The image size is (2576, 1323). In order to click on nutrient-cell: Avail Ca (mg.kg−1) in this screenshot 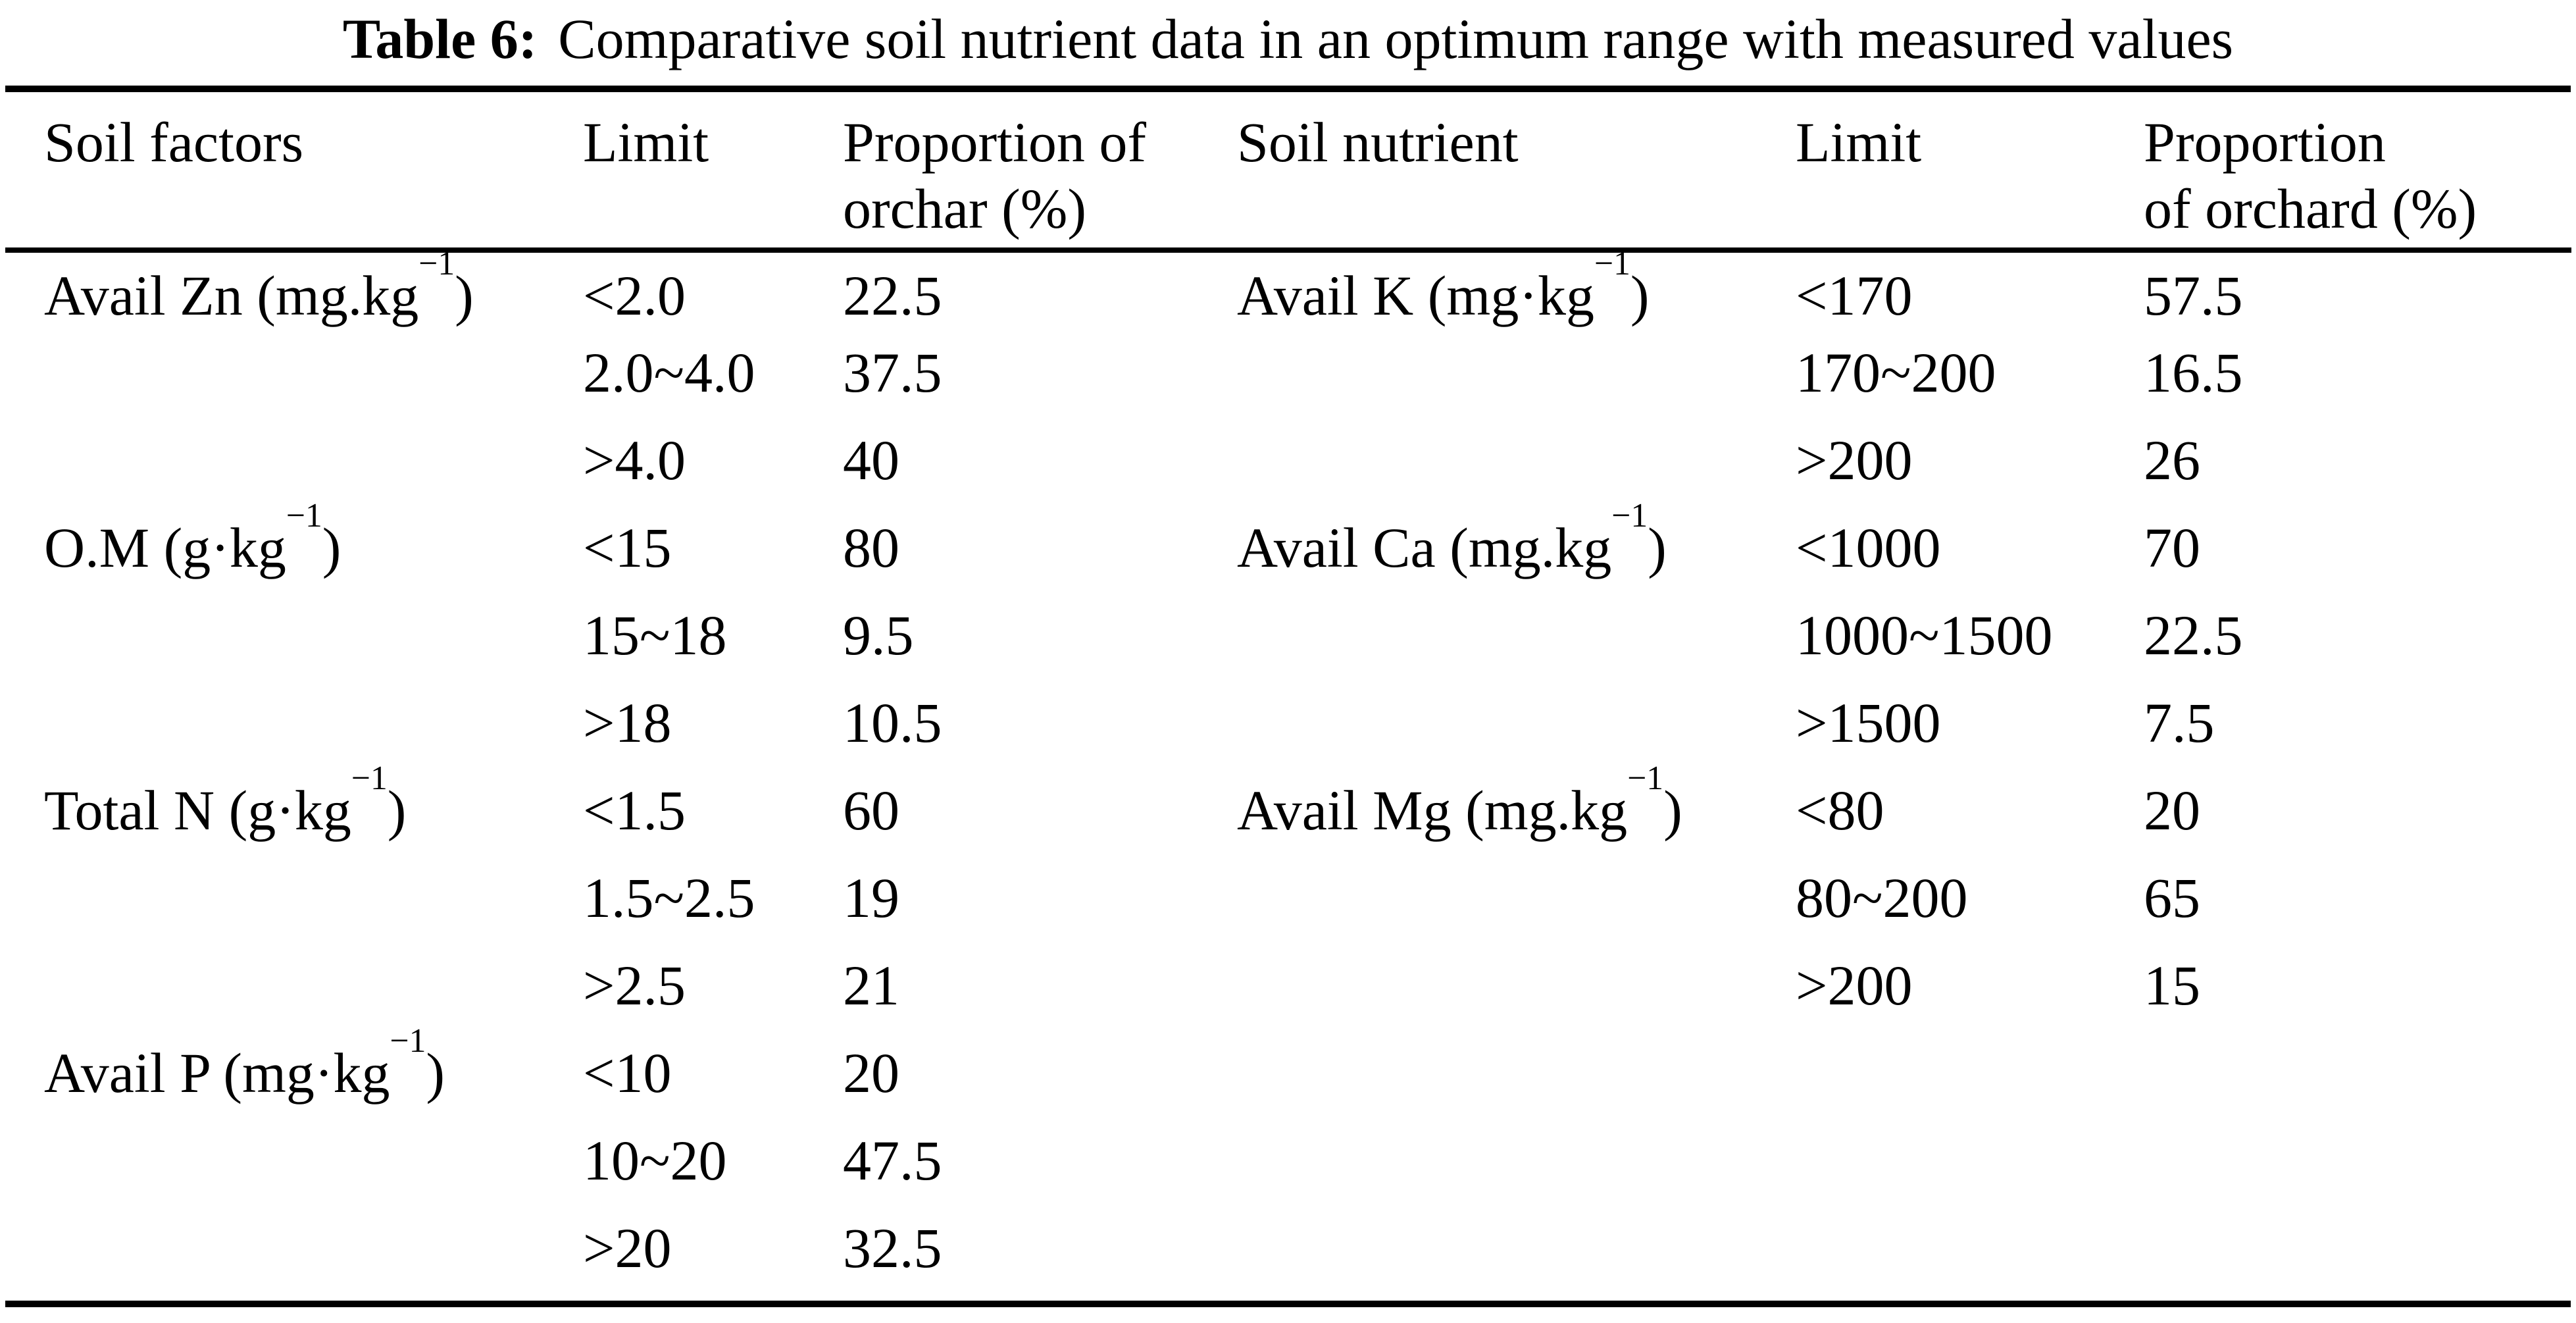, I will do `click(1516, 549)`.